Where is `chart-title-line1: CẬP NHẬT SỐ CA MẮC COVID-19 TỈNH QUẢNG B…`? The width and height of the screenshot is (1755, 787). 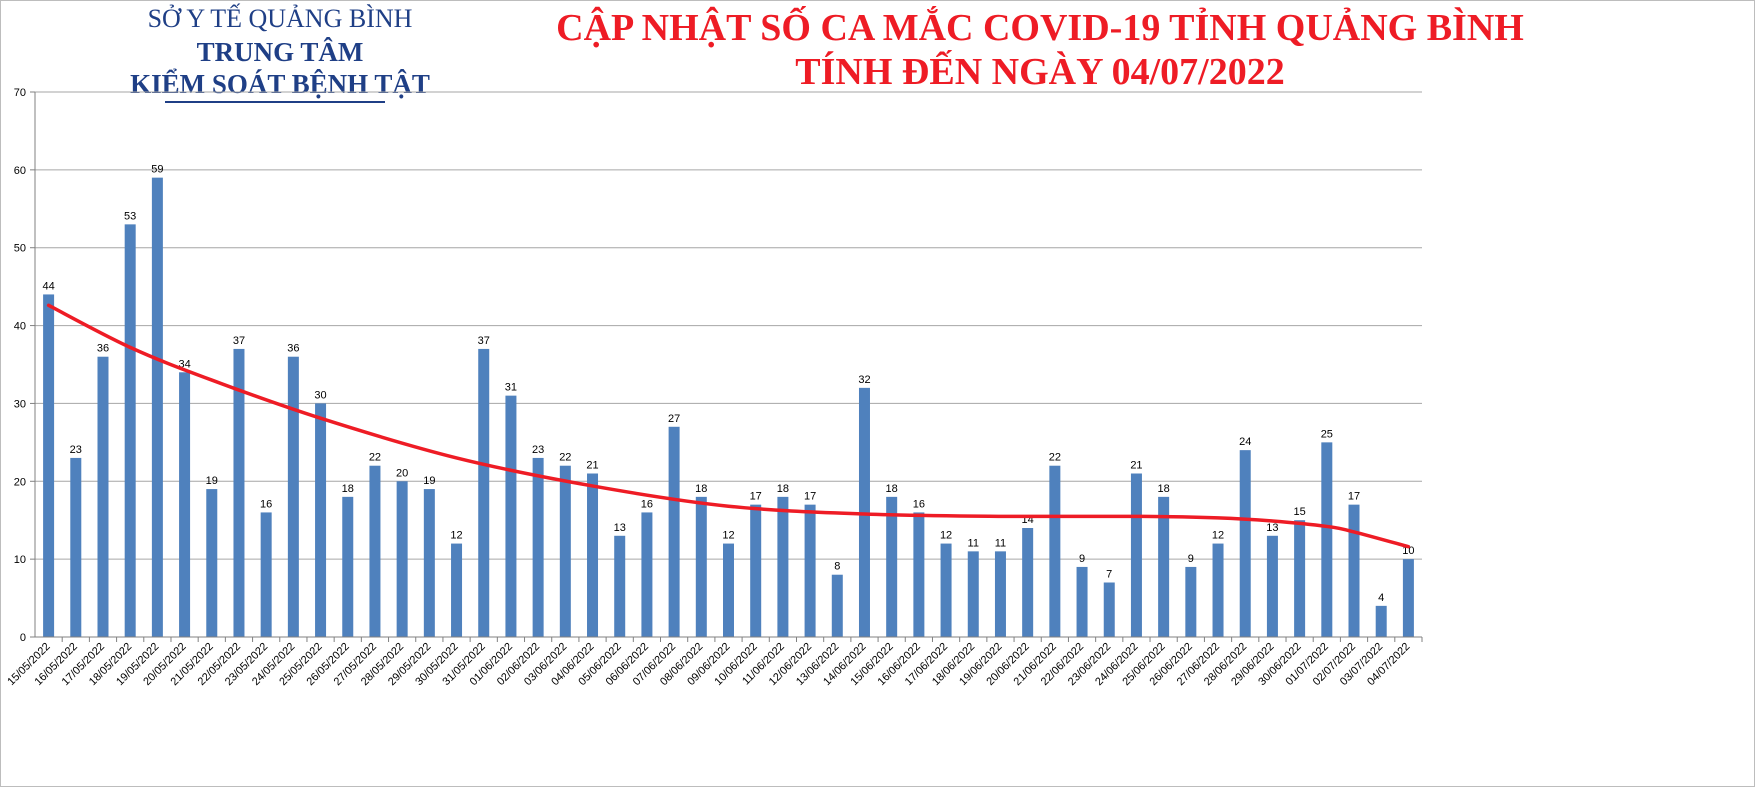 chart-title-line1: CẬP NHẬT SỐ CA MẮC COVID-19 TỈNH QUẢNG B… is located at coordinates (1040, 28).